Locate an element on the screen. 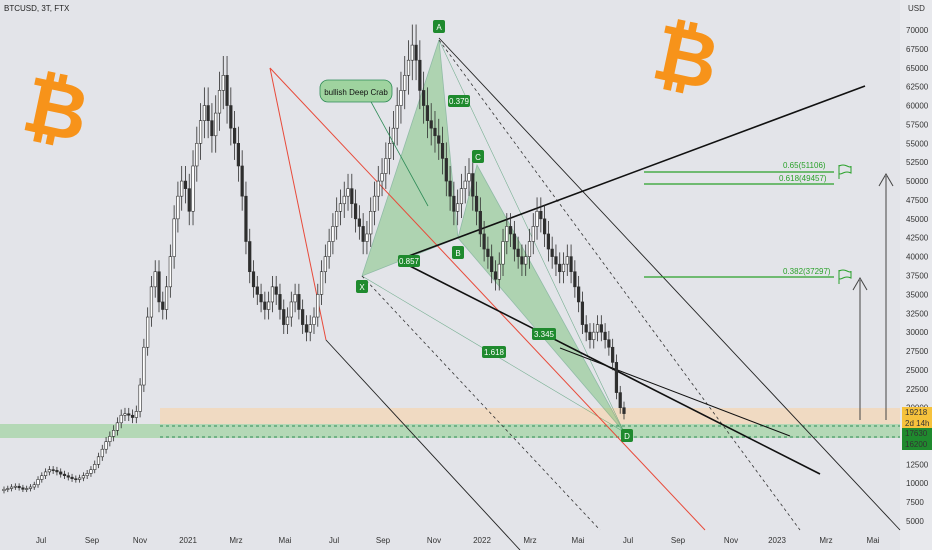 This screenshot has height=550, width=932. y-tick-label: 7500 is located at coordinates (915, 502).